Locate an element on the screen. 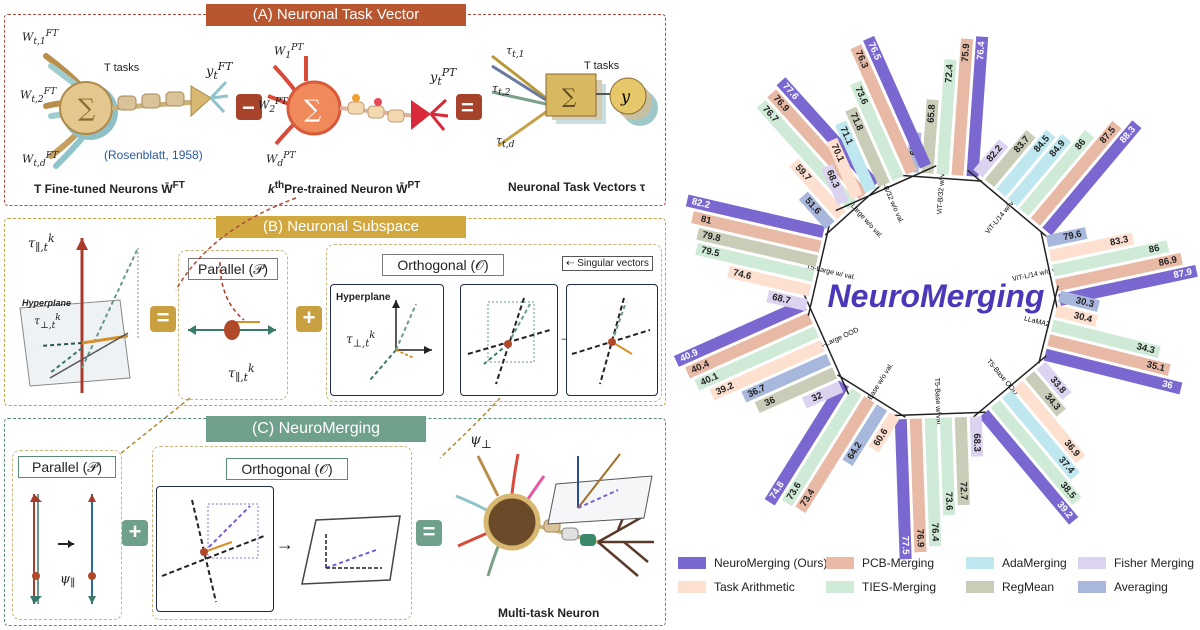 This screenshot has height=630, width=1200. legend-label: TIES-Merging is located at coordinates (899, 587).